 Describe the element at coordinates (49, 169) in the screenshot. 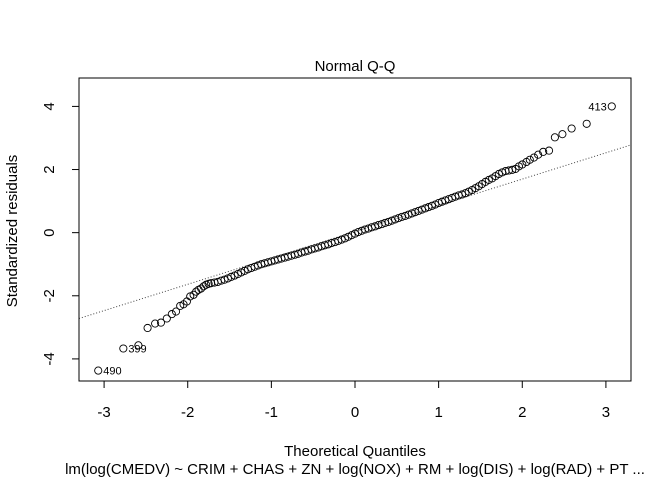

I see `y-tick-label: 2` at that location.